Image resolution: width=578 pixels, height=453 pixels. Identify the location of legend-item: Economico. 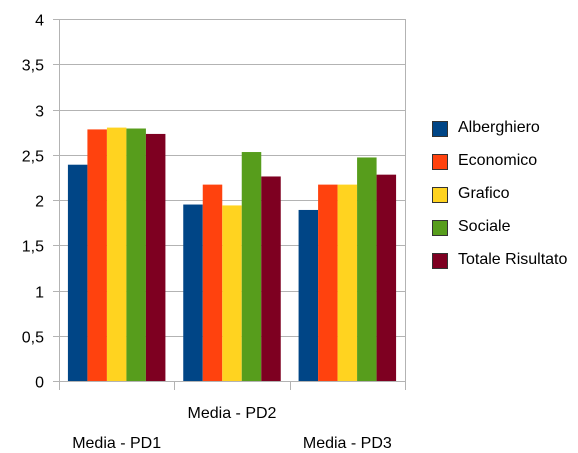
(502, 161).